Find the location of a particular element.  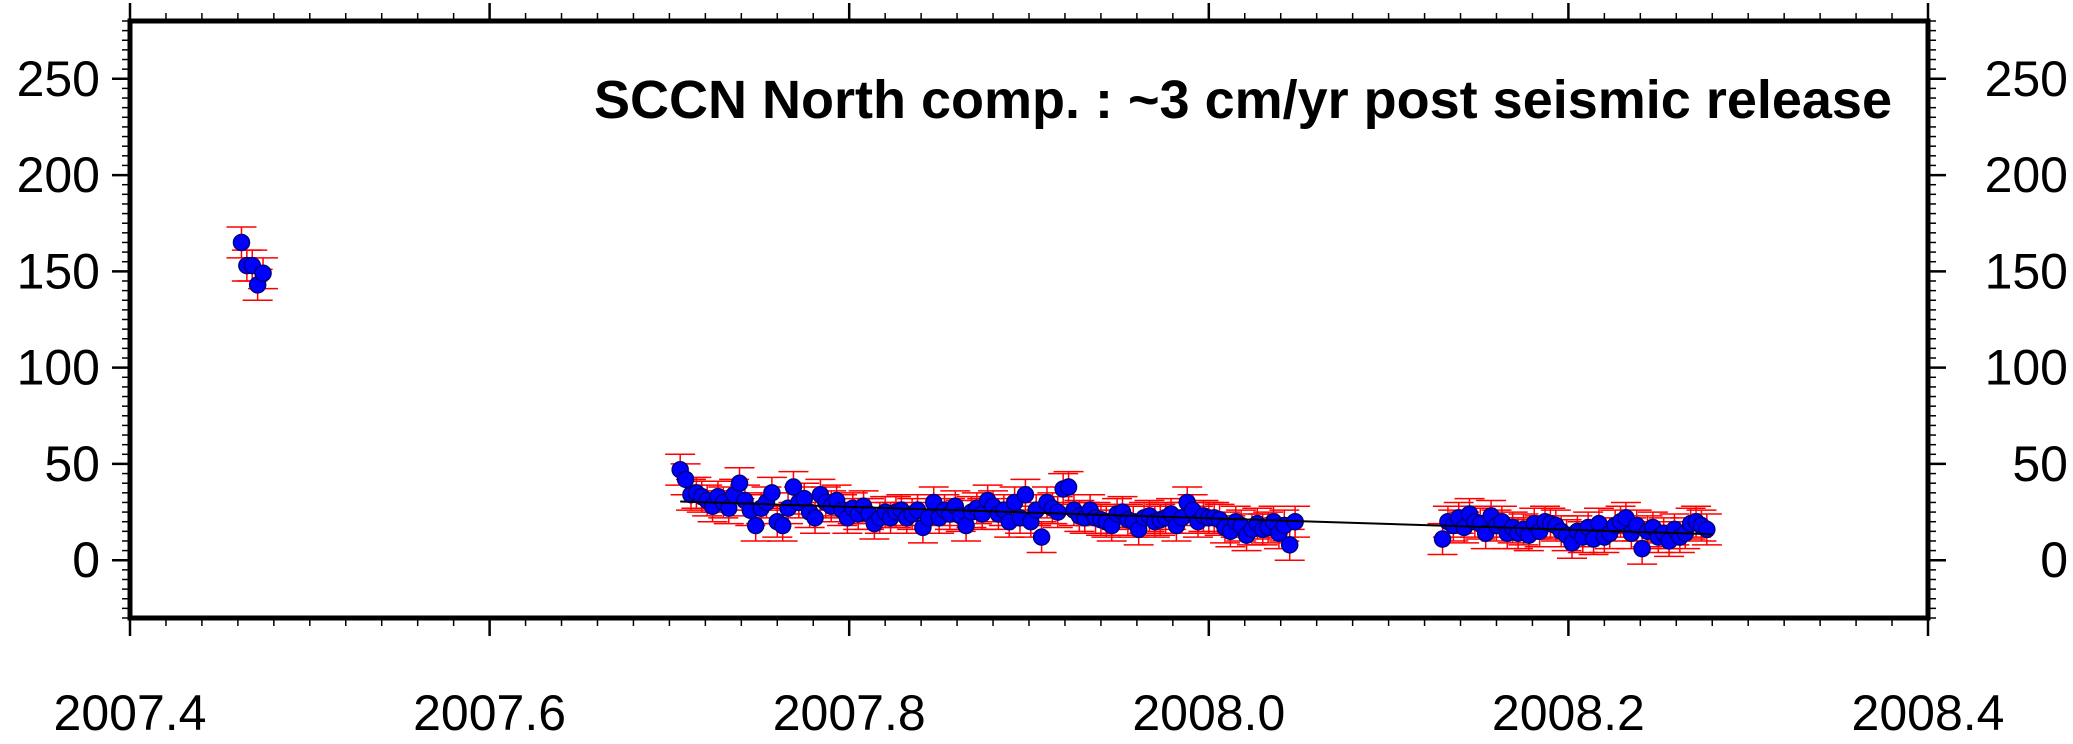

x-tick-label: 2008.4 is located at coordinates (1928, 713).